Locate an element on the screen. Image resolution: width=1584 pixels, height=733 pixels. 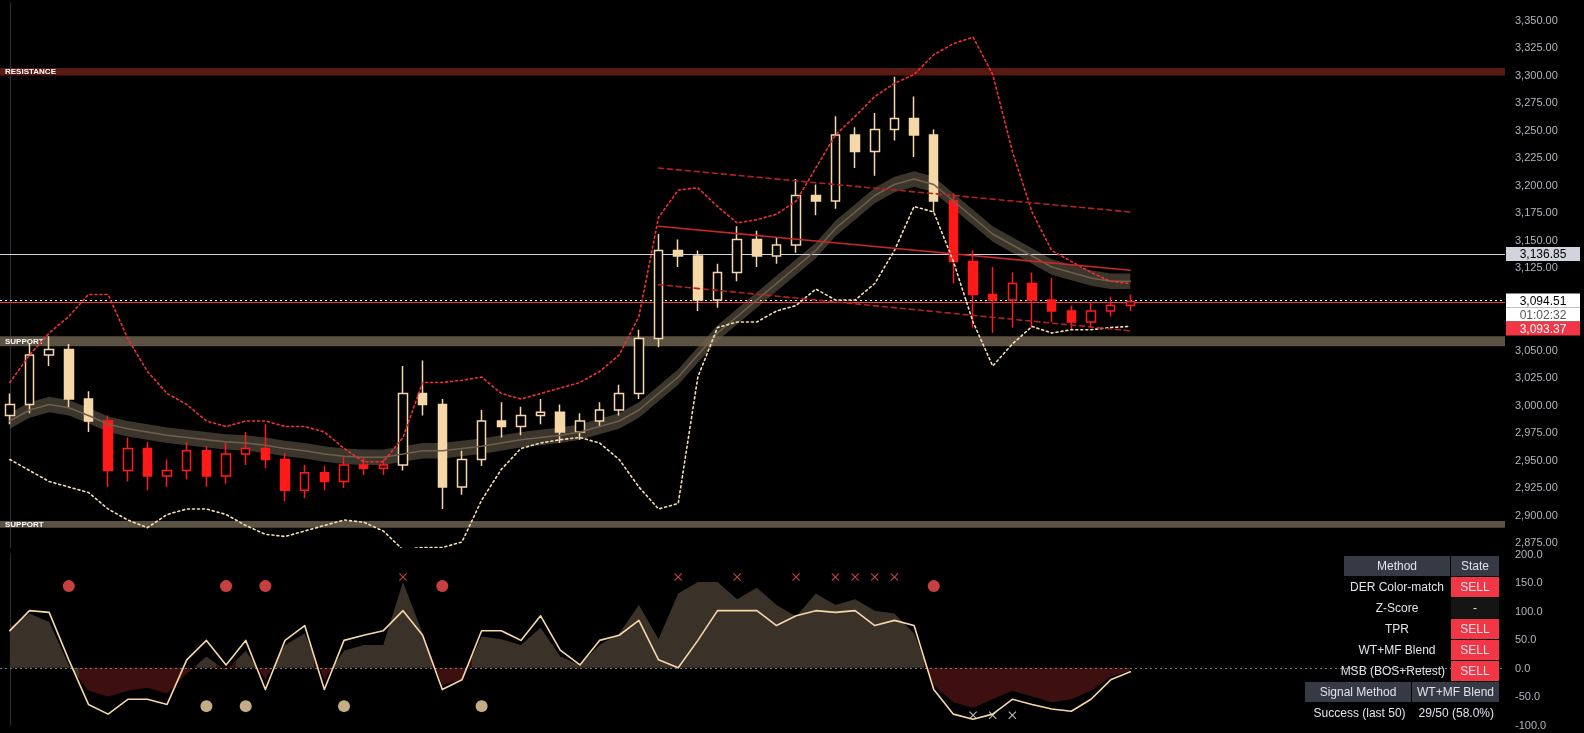
text: Z-Score is located at coordinates (1397, 608).